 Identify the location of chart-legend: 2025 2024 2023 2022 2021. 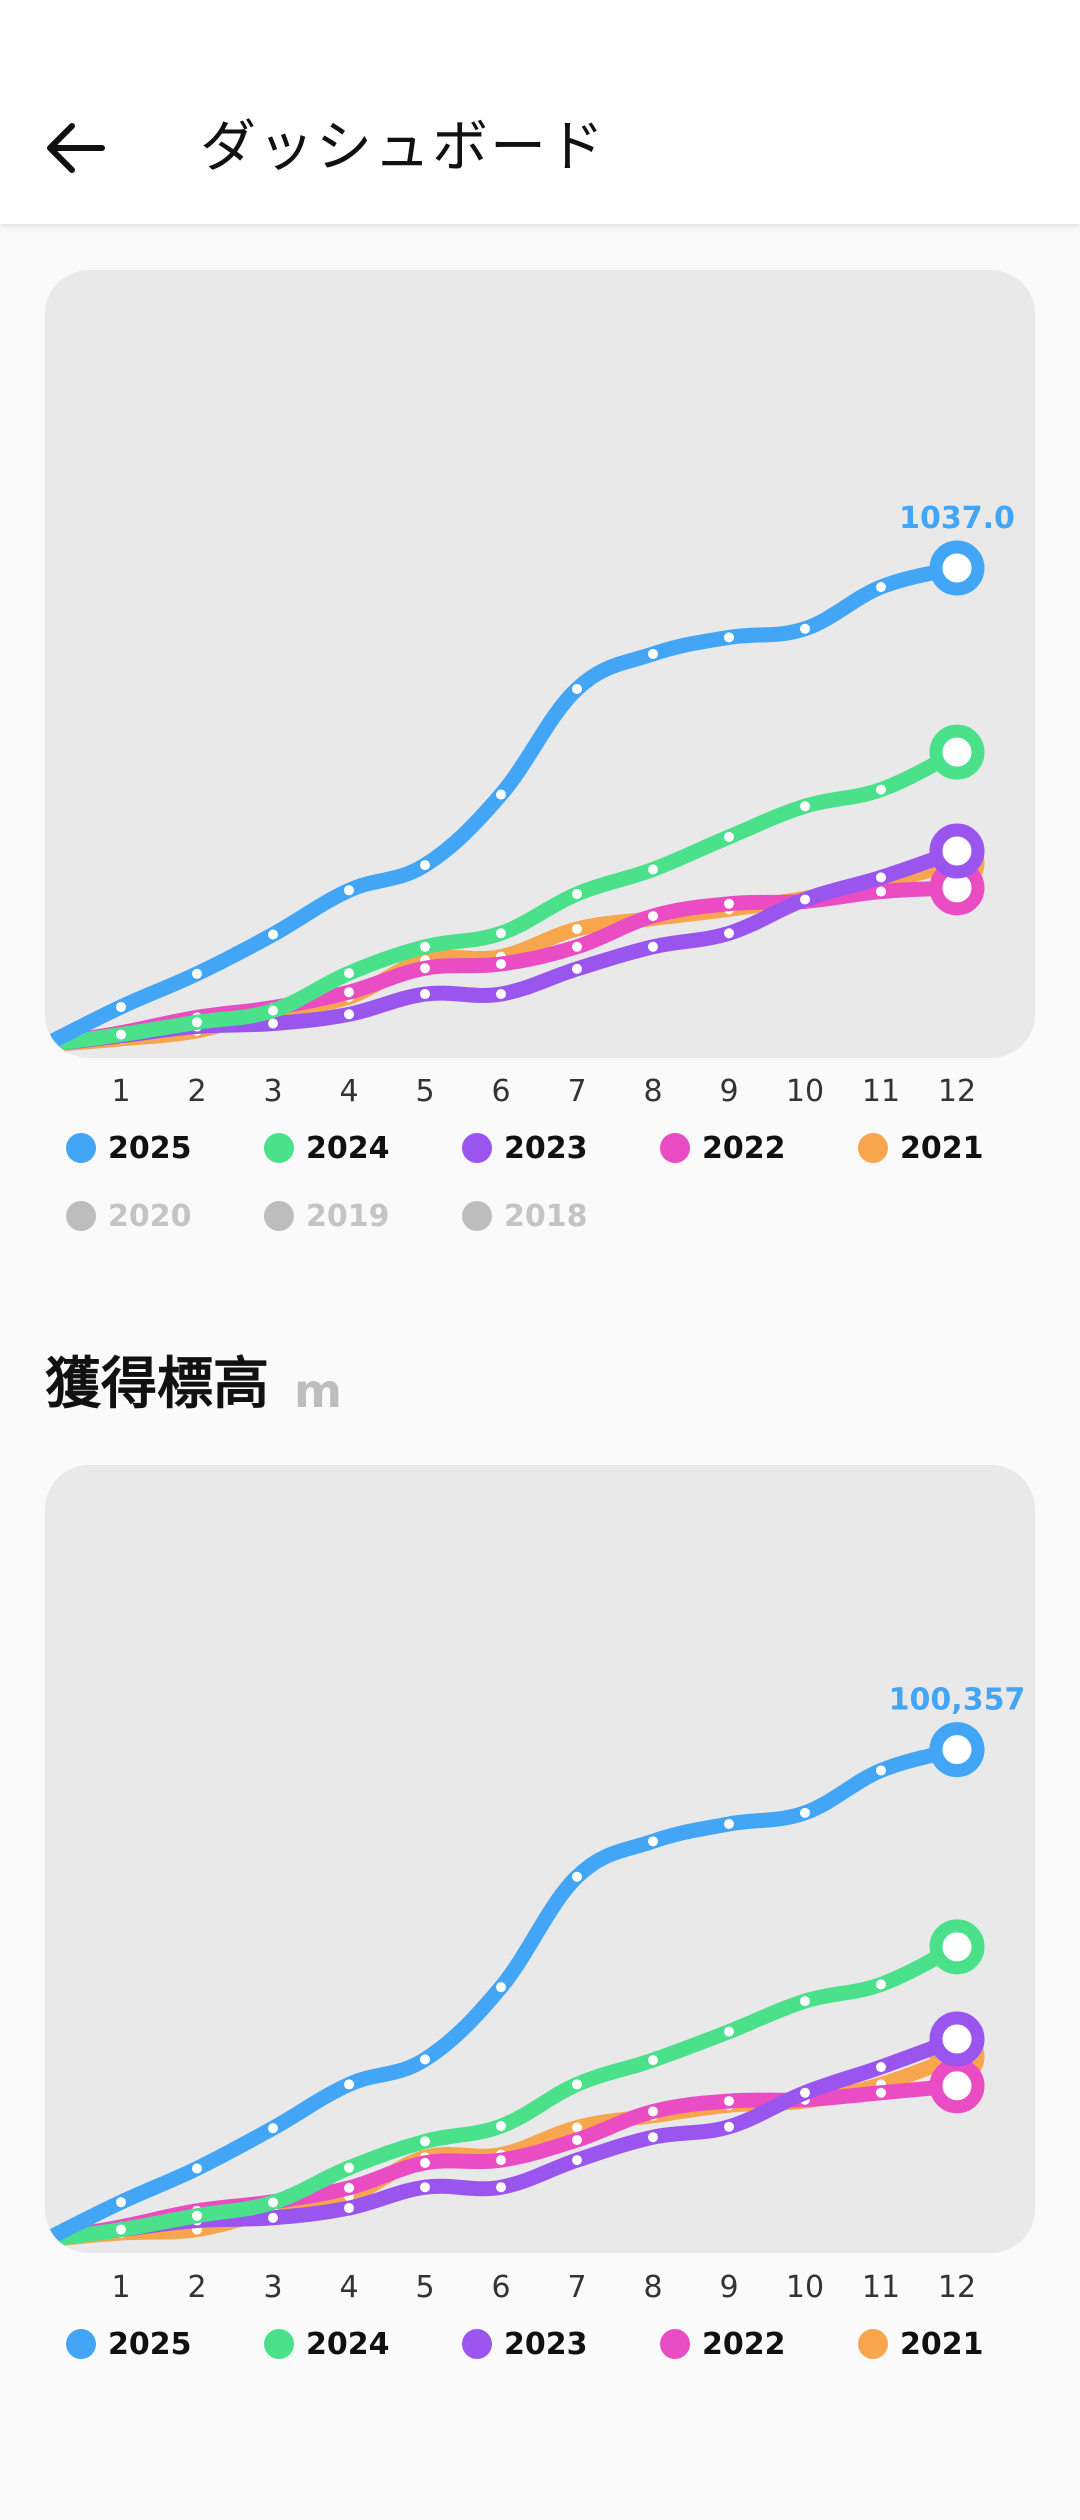
(540, 2352).